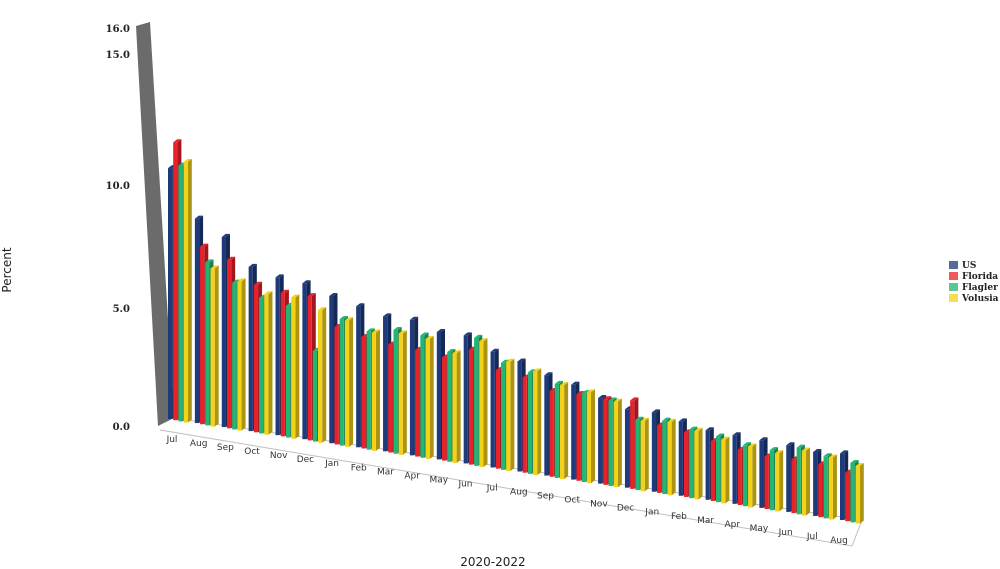 The height and width of the screenshot is (569, 1000). Describe the element at coordinates (492, 488) in the screenshot. I see `x-tick-label: Jul` at that location.